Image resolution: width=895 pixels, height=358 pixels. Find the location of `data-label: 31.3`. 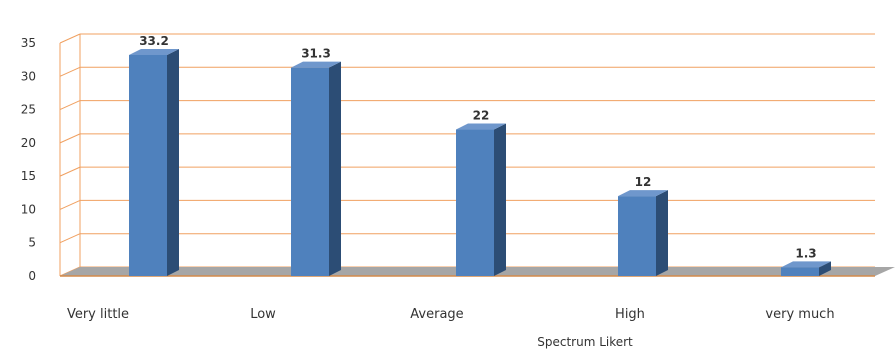

data-label: 31.3 is located at coordinates (316, 54).